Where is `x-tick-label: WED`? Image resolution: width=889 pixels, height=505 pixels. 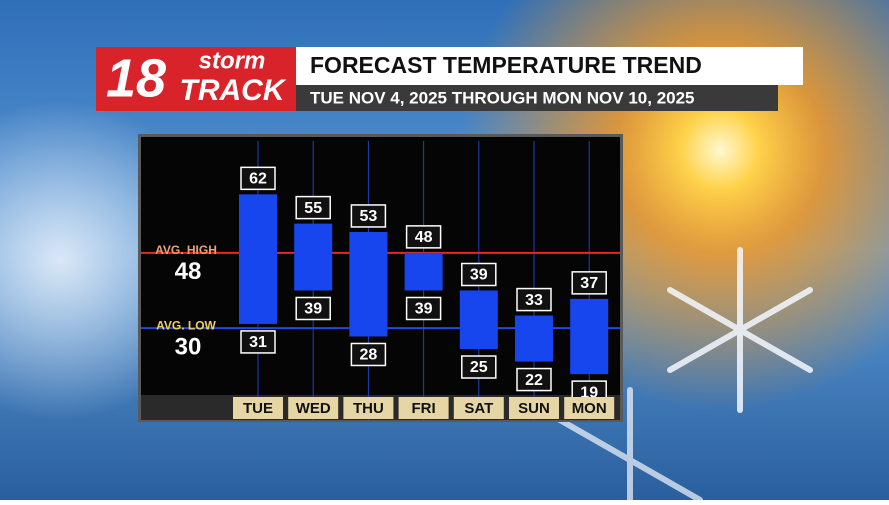 x-tick-label: WED is located at coordinates (313, 408).